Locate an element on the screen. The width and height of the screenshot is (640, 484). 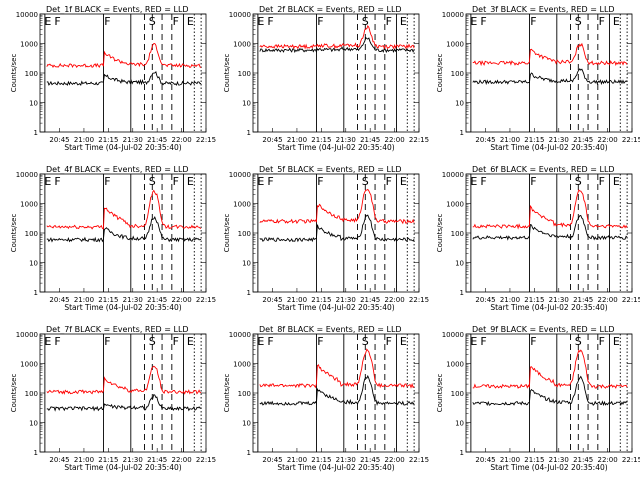
panel-title: Det_6f BLACK = Events, RED = LLD is located at coordinates (543, 169).